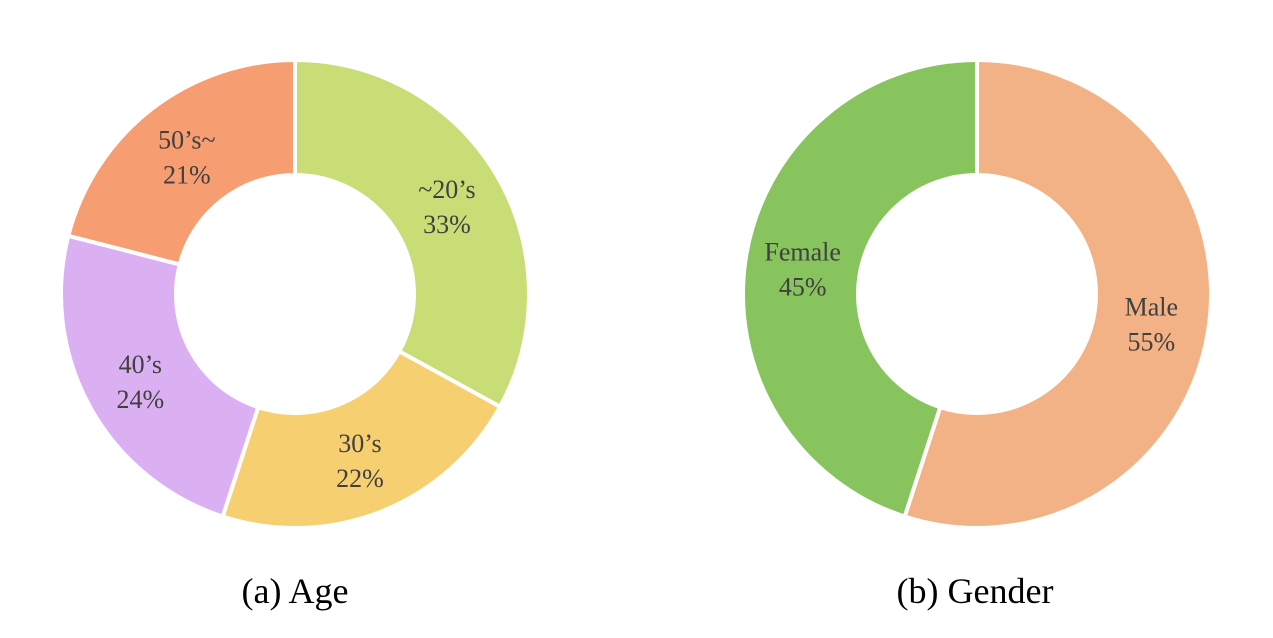 Image resolution: width=1273 pixels, height=638 pixels. I want to click on gender-slice-name-label: Male, so click(1151, 307).